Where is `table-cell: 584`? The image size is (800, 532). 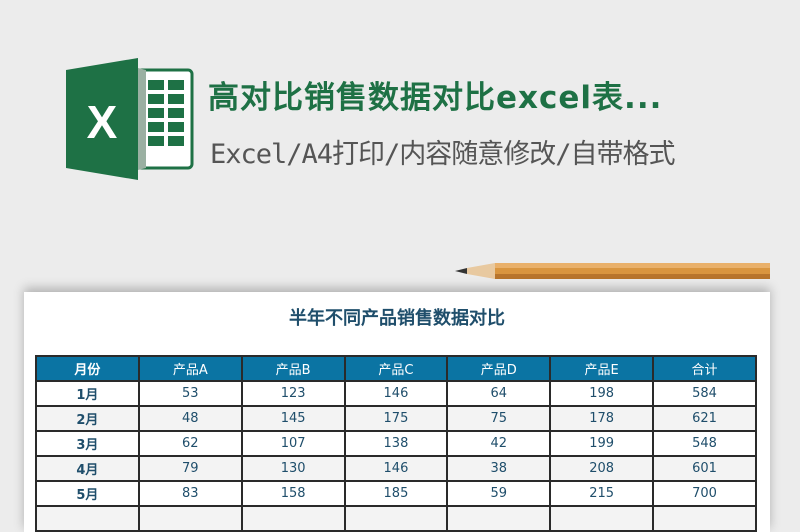 table-cell: 584 is located at coordinates (704, 393).